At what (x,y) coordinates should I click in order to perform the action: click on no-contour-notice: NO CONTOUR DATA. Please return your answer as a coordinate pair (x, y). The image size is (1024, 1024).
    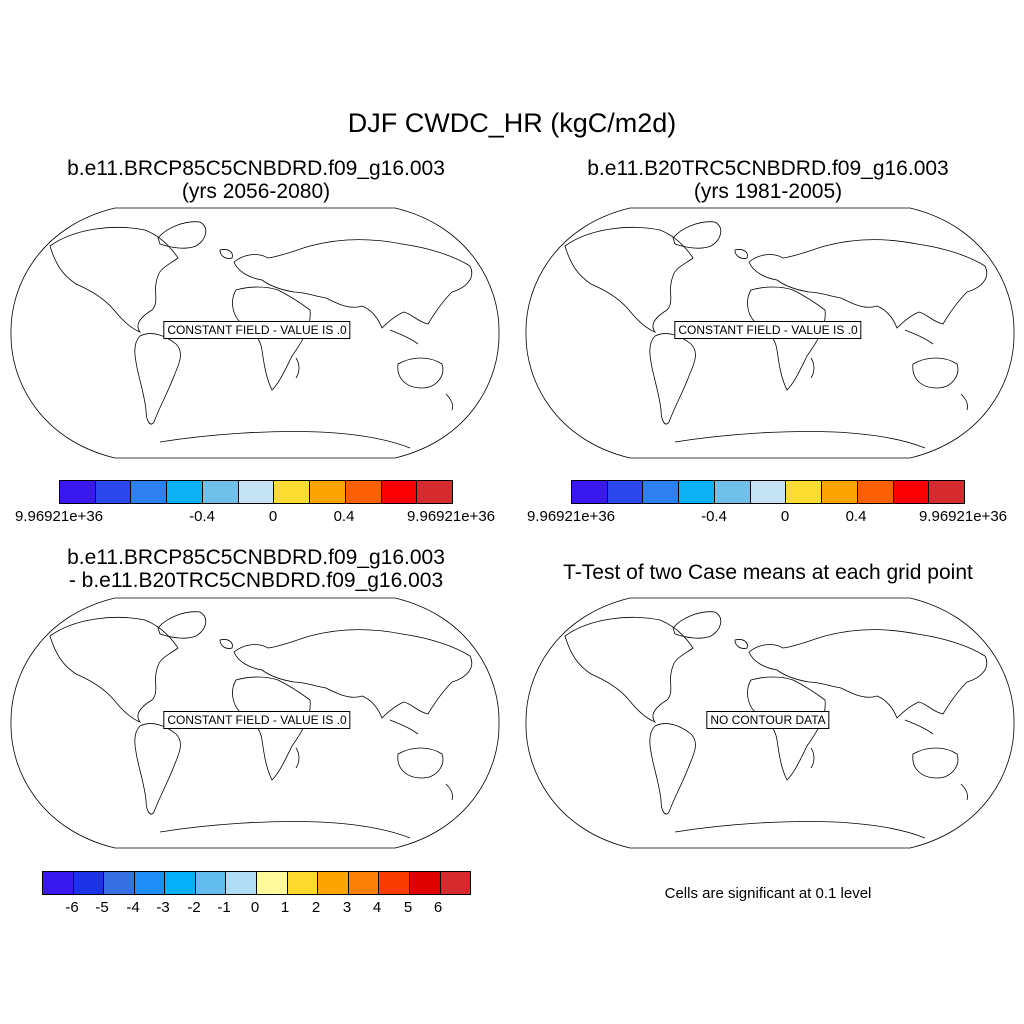
    Looking at the image, I should click on (768, 720).